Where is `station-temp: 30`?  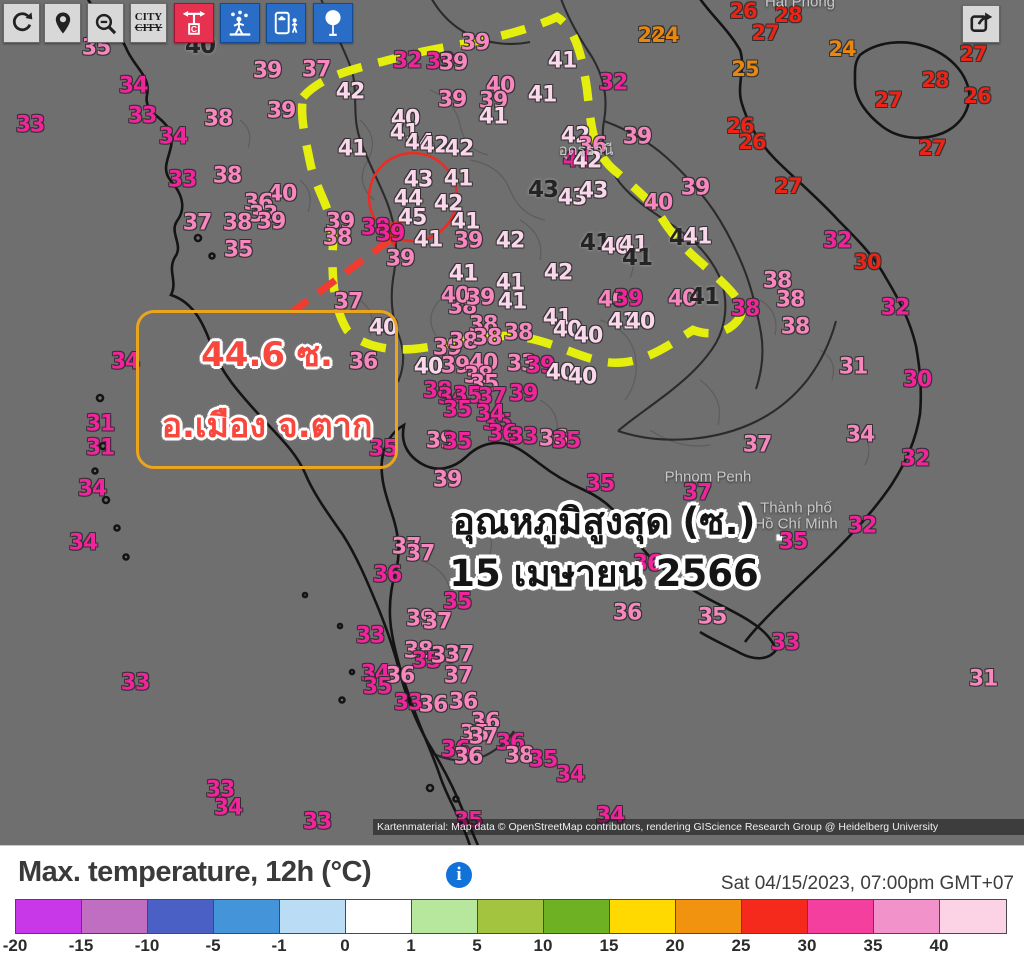 station-temp: 30 is located at coordinates (917, 380).